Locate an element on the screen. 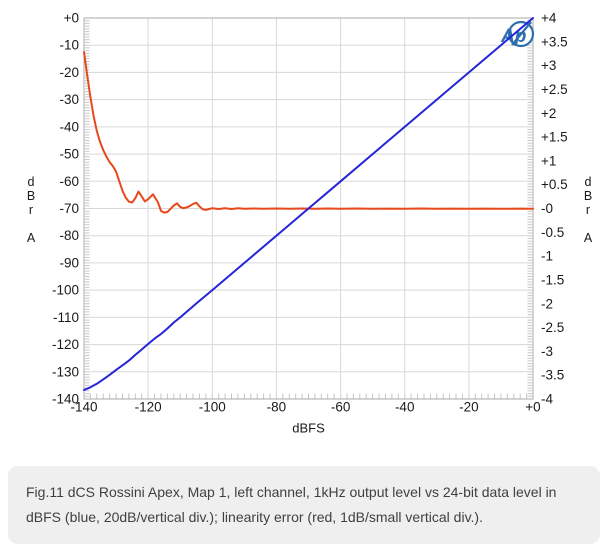  right-axis-tick-label: -2 is located at coordinates (547, 303).